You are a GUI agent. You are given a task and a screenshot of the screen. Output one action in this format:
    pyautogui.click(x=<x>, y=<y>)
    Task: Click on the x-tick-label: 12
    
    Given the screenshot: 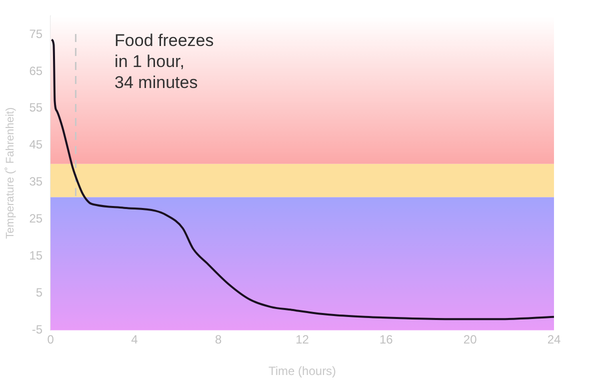 What is the action you would take?
    pyautogui.click(x=303, y=339)
    